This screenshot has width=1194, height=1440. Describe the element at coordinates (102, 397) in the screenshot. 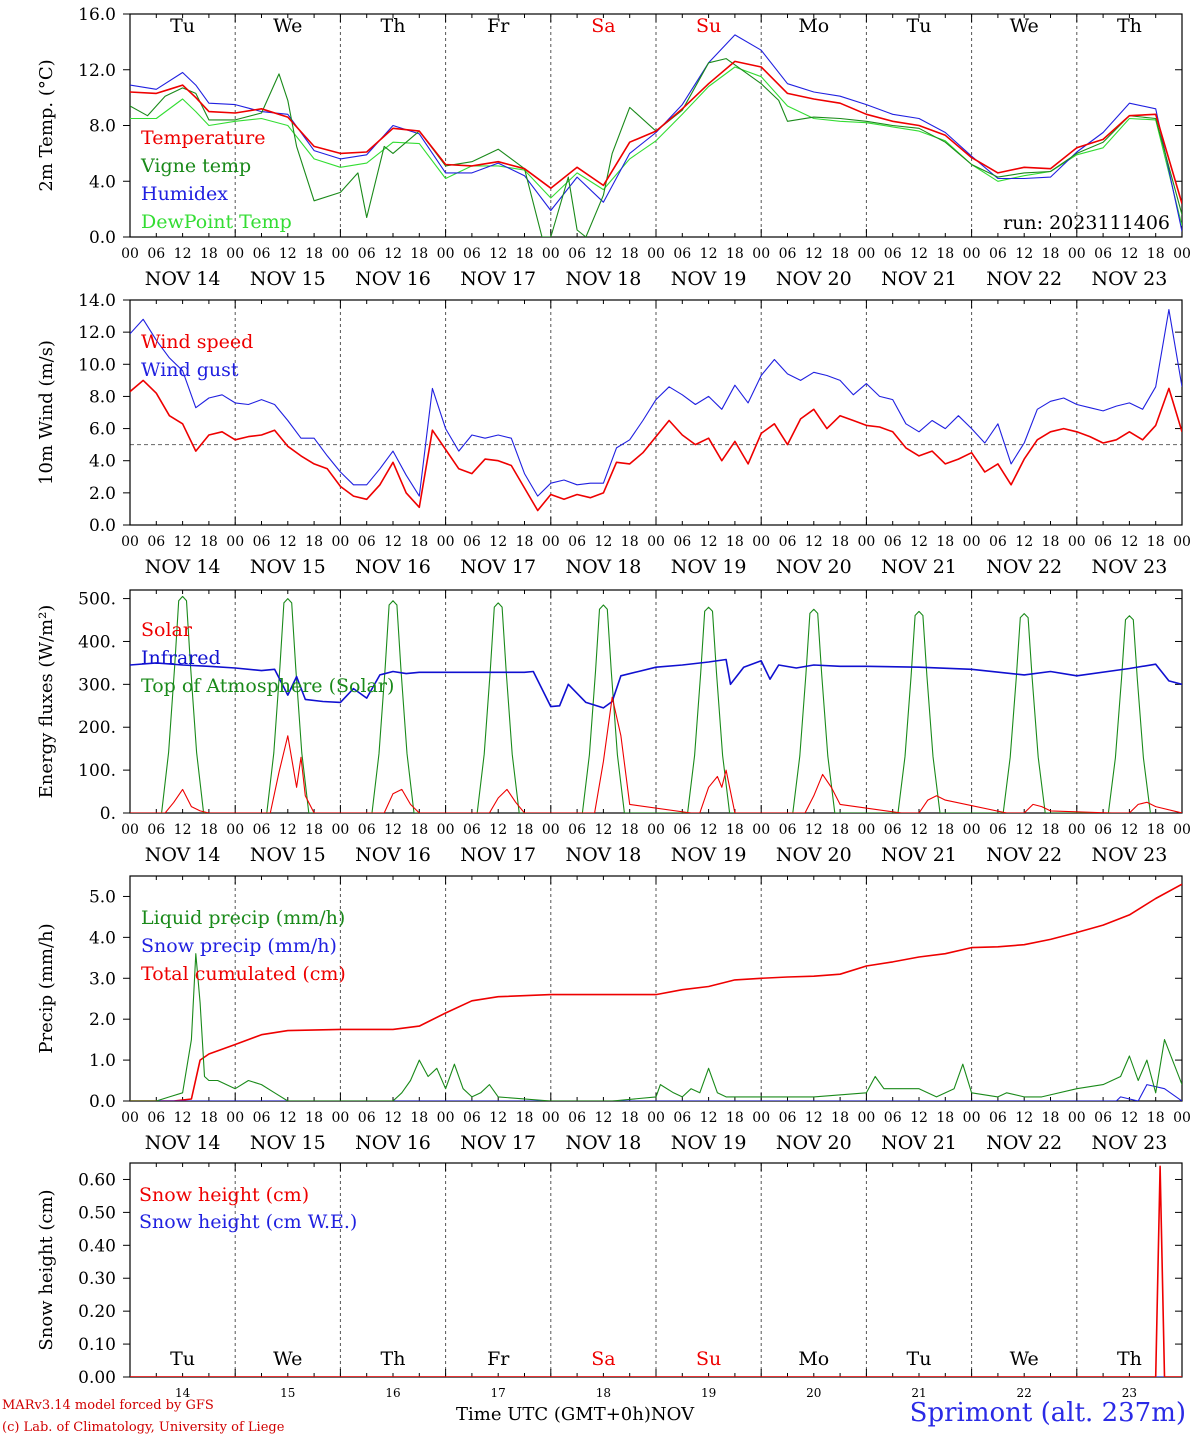

I see `y-tick-label: 8.0` at that location.